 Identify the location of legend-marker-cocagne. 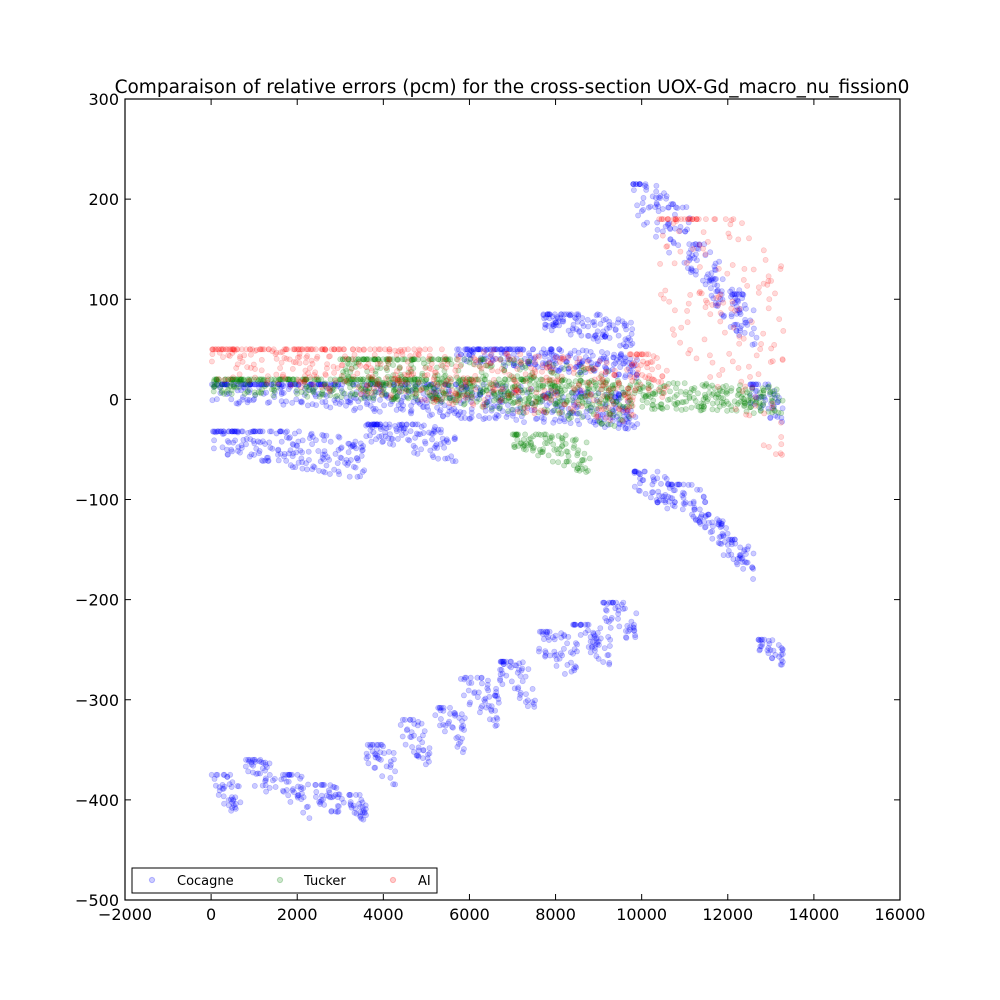
(152, 880).